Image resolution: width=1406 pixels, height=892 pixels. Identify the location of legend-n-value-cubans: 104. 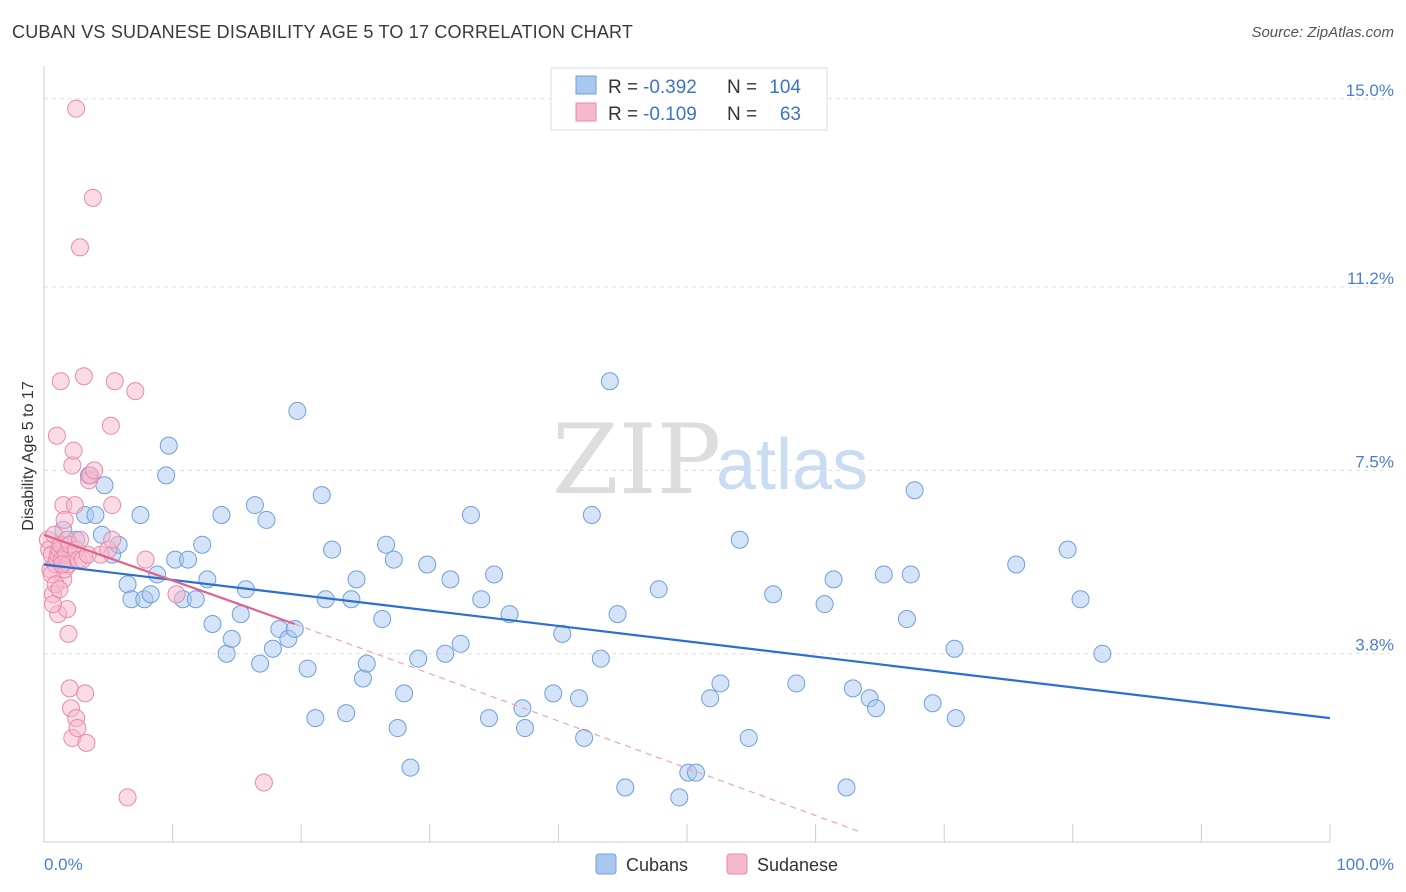
(785, 87).